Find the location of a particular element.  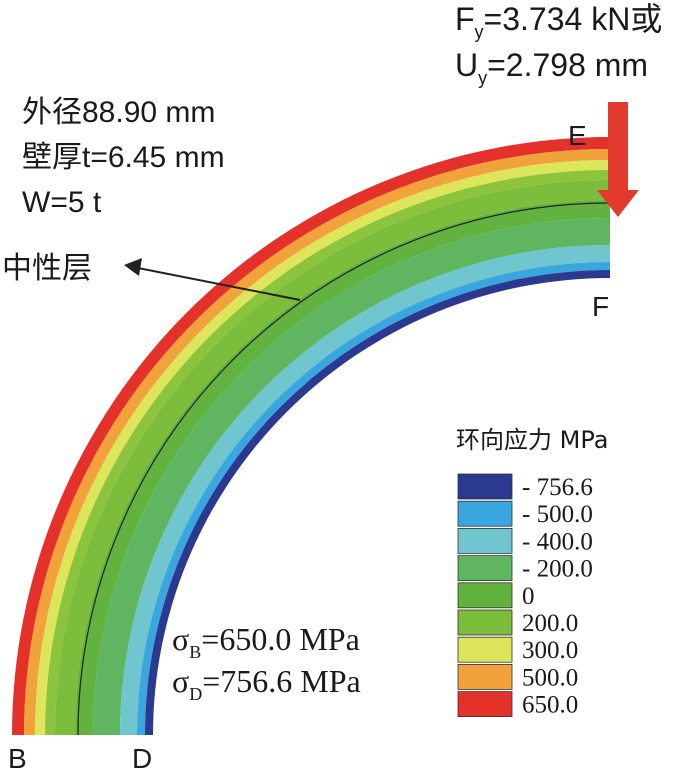

outer-diameter-label: 外径88.90 mm is located at coordinates (118, 112).